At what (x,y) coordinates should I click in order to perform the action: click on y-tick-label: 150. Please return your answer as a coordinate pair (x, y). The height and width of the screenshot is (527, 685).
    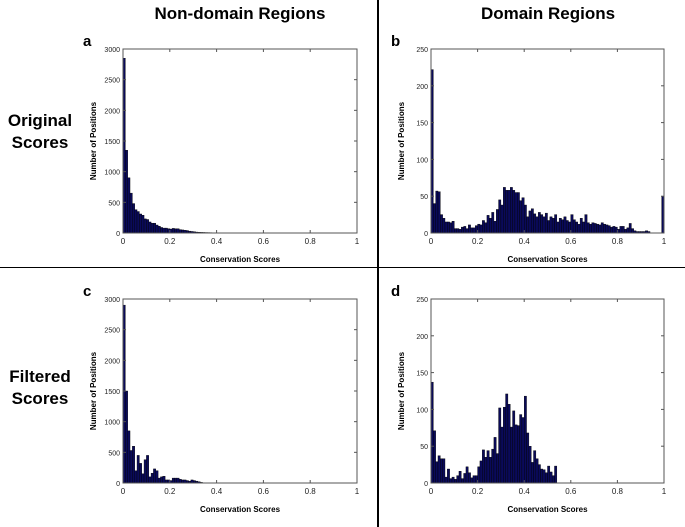
    Looking at the image, I should click on (422, 124).